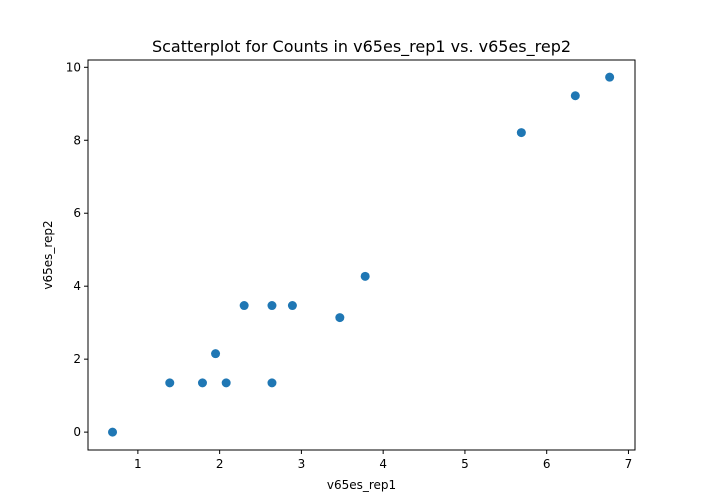 The image size is (706, 504). I want to click on y-tick-label: 2, so click(77, 359).